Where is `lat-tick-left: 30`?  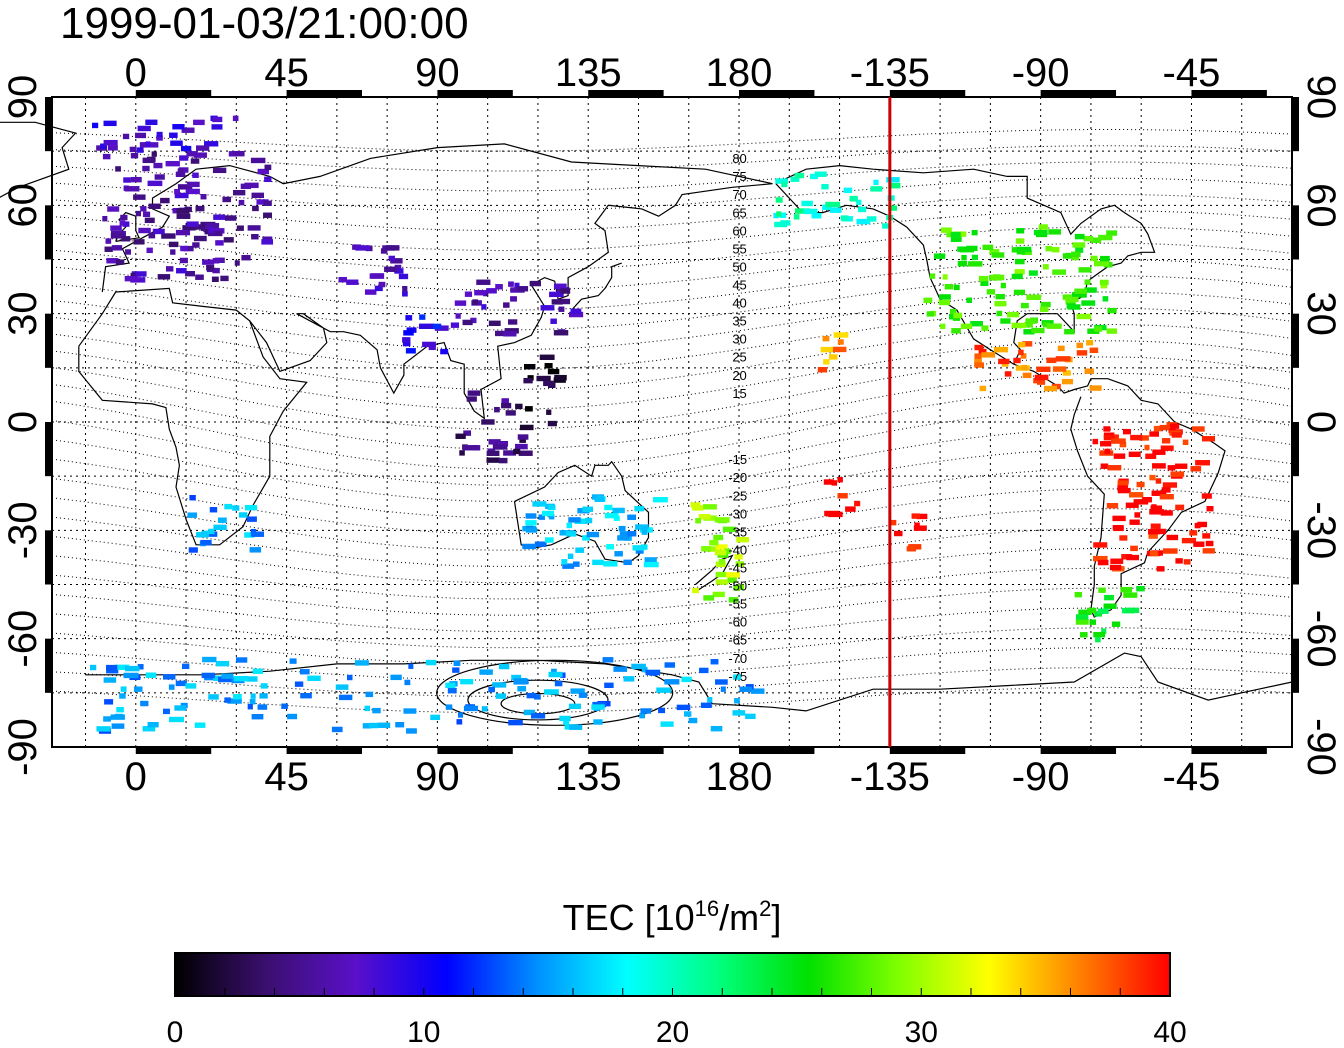
lat-tick-left: 30 is located at coordinates (23, 313).